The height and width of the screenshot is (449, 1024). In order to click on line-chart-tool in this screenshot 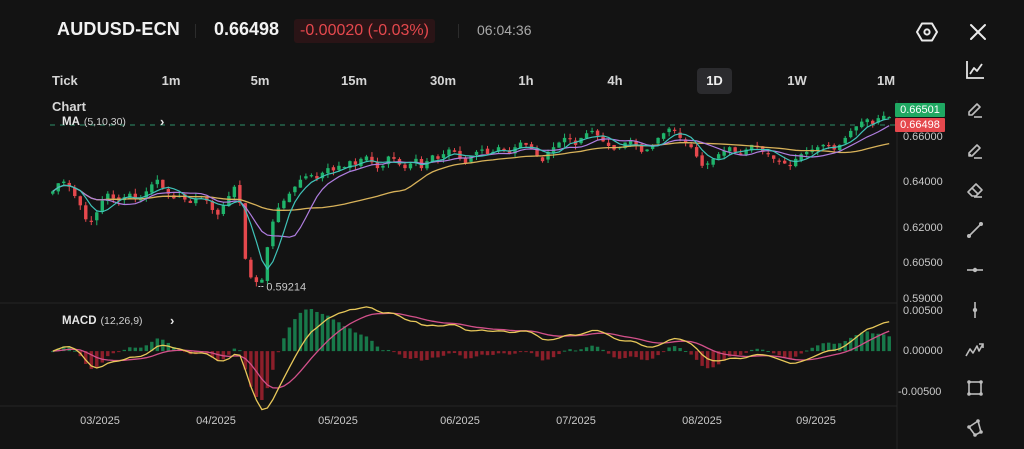, I will do `click(975, 70)`.